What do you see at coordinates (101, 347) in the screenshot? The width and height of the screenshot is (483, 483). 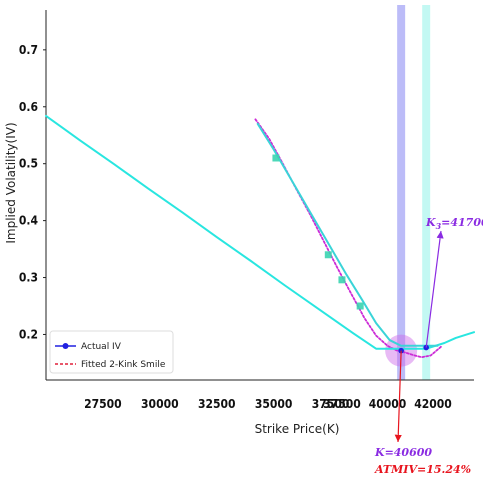 I see `legend-actual-iv-label: Actual IV` at bounding box center [101, 347].